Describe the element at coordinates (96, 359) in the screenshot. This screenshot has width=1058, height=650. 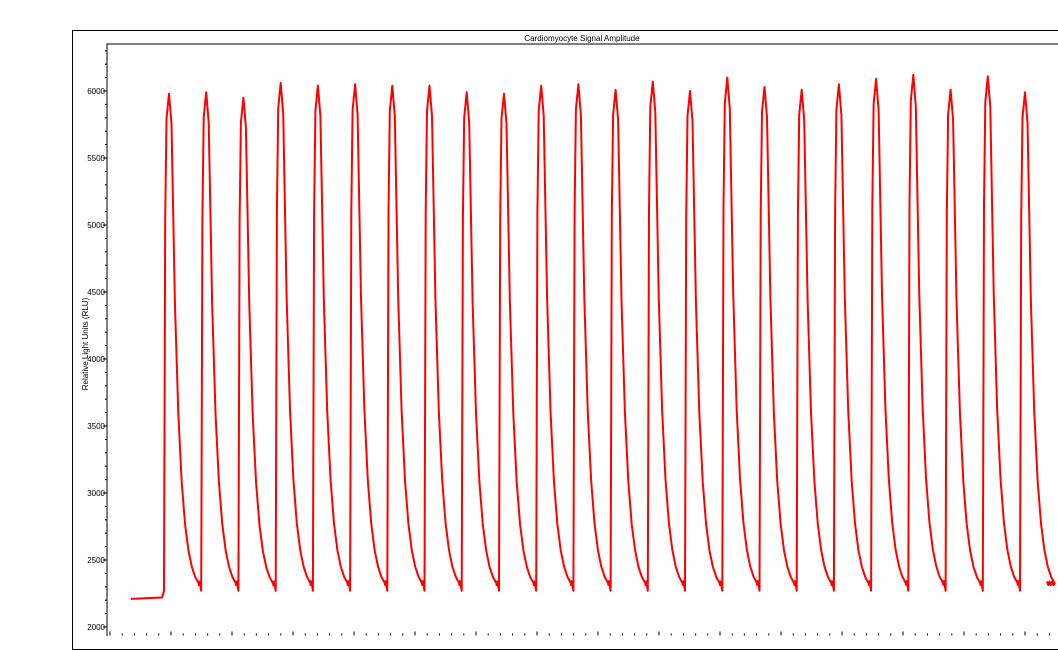
I see `y-tick-label: 4000` at that location.